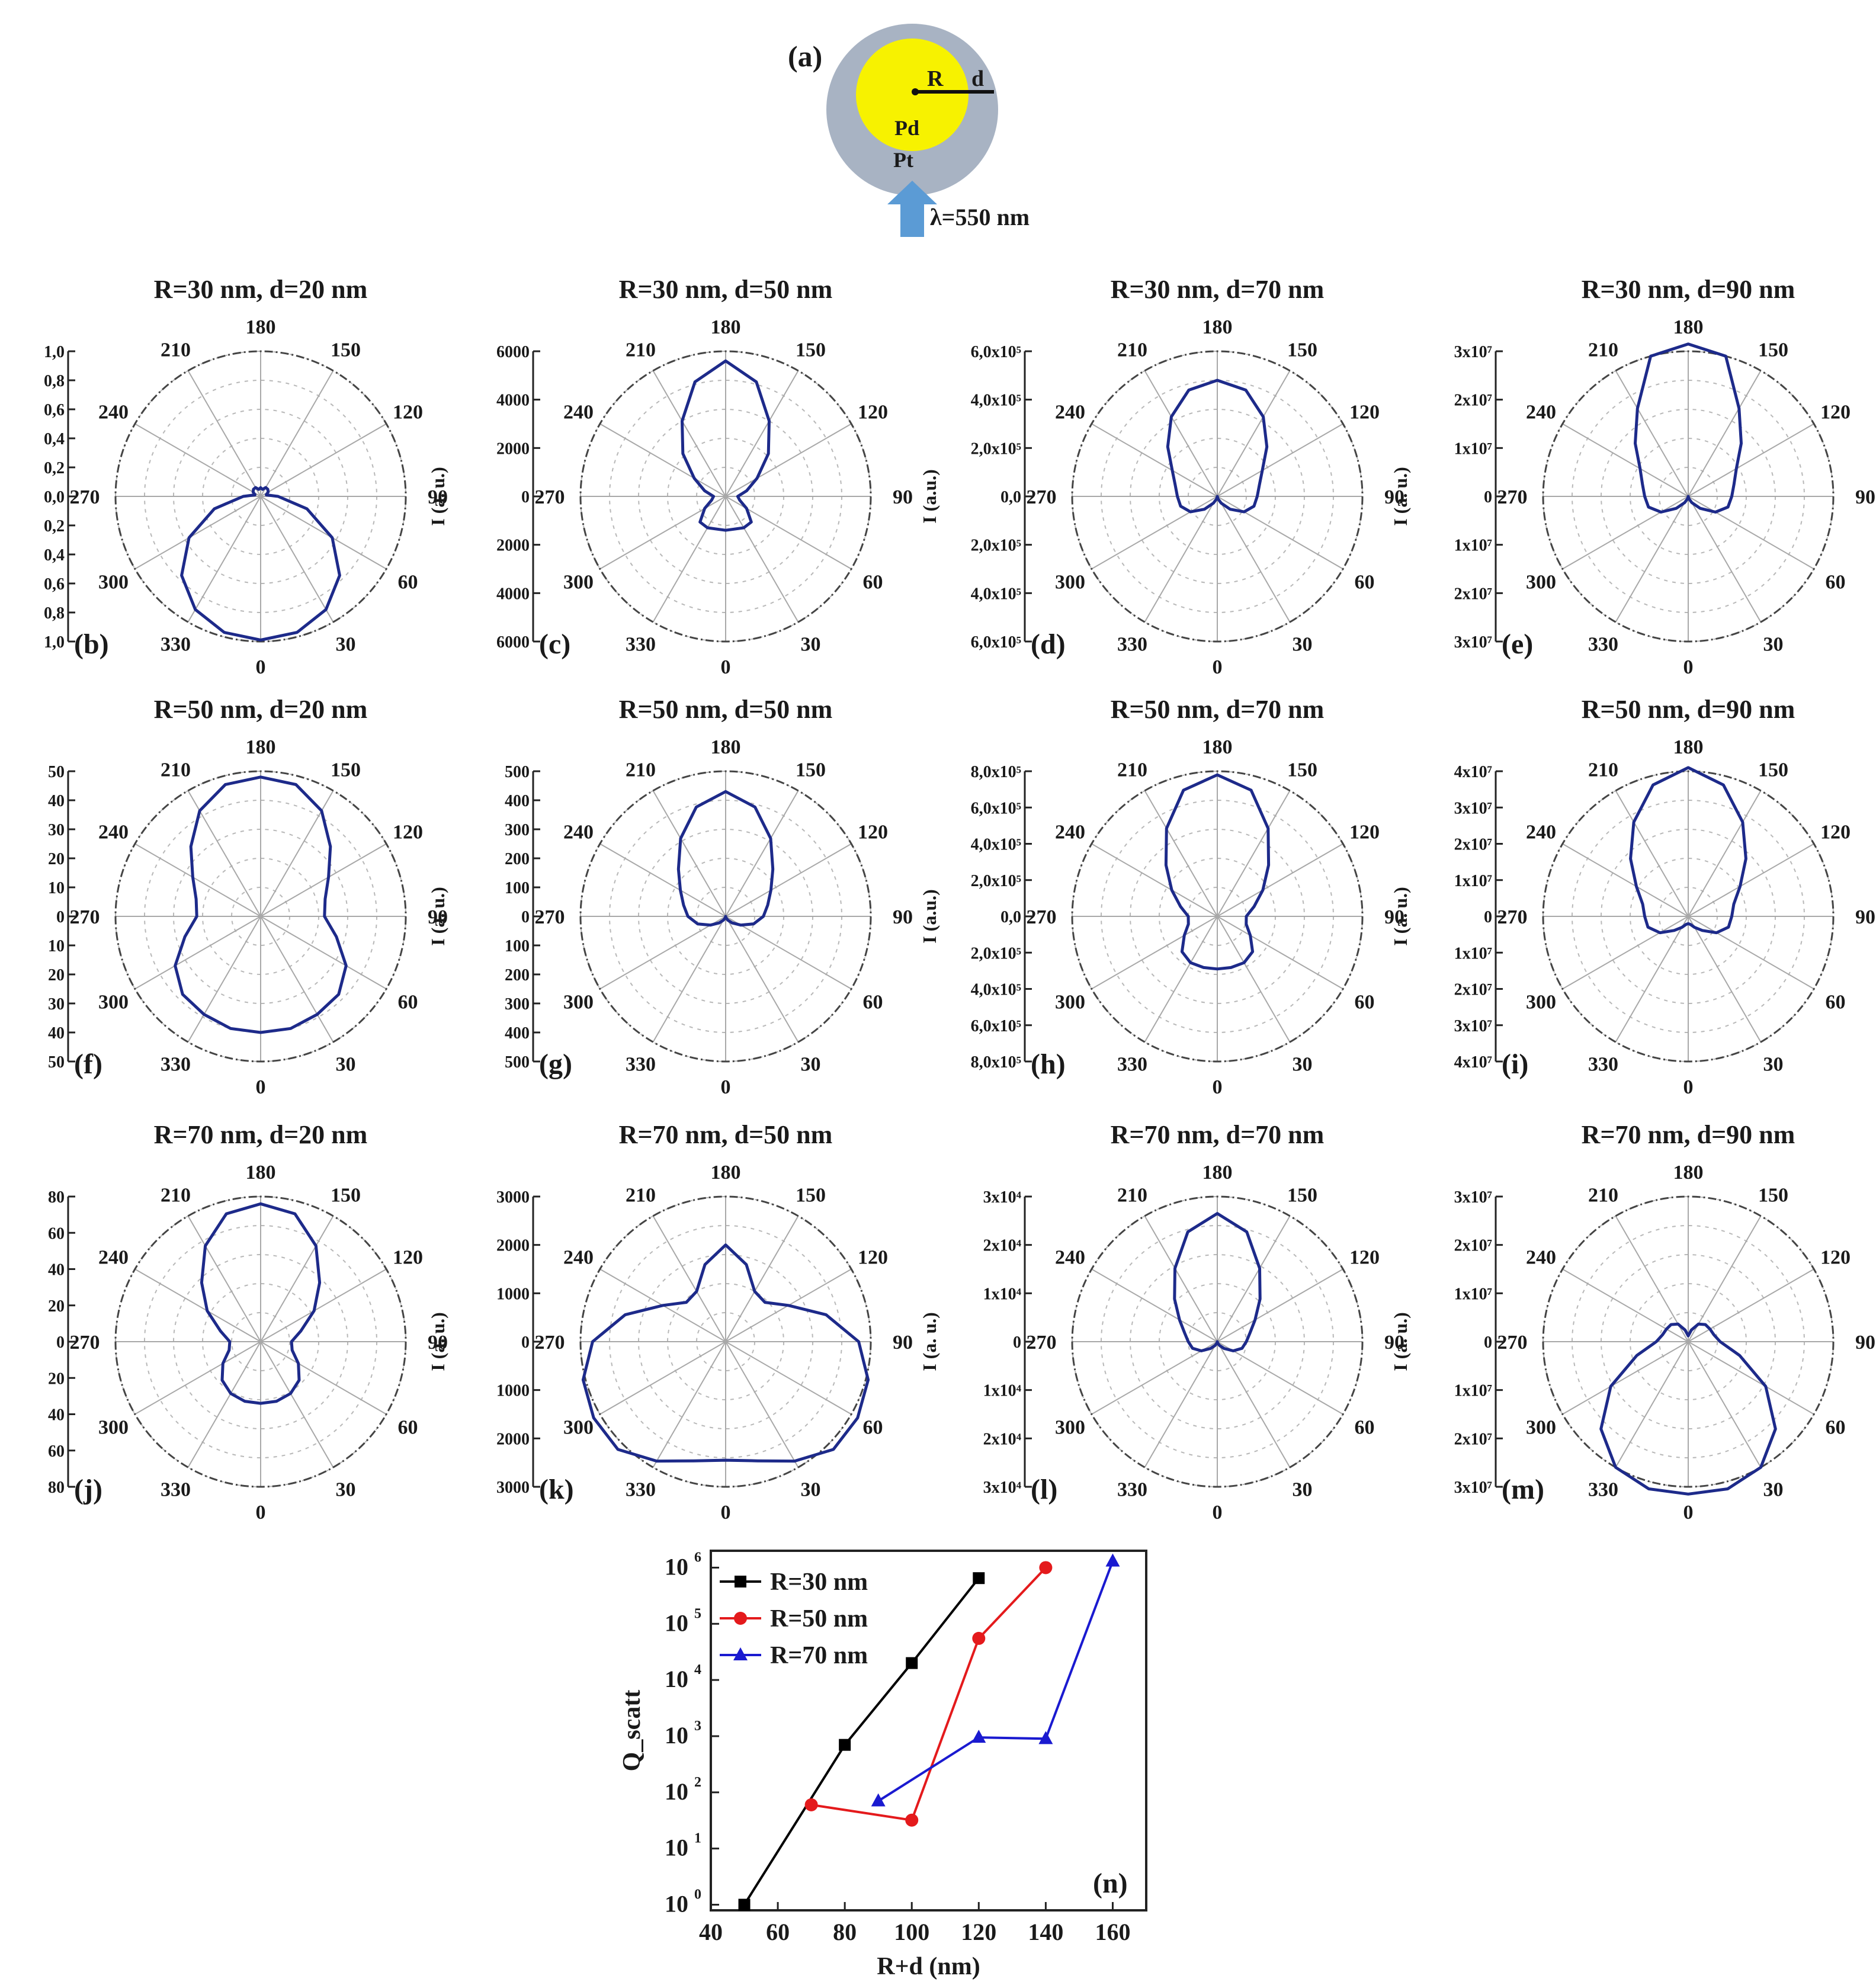 Image resolution: width=1876 pixels, height=1982 pixels. Describe the element at coordinates (408, 1003) in the screenshot. I see `angle-label: 60` at that location.